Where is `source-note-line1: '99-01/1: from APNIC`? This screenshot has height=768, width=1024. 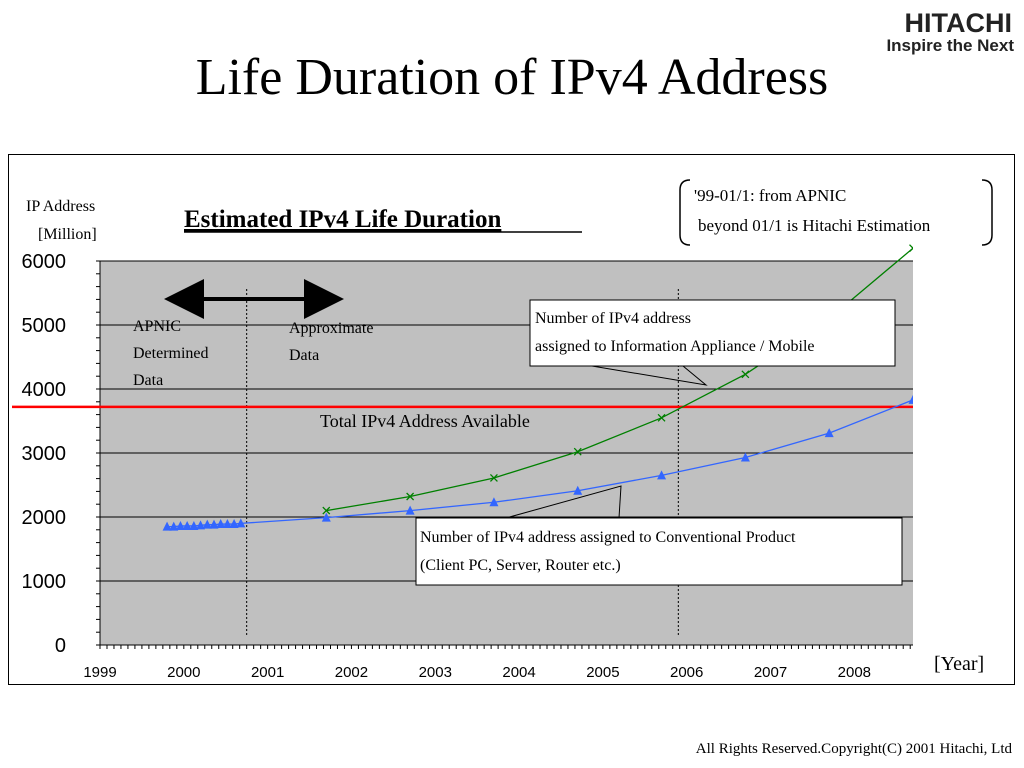 source-note-line1: '99-01/1: from APNIC is located at coordinates (770, 195).